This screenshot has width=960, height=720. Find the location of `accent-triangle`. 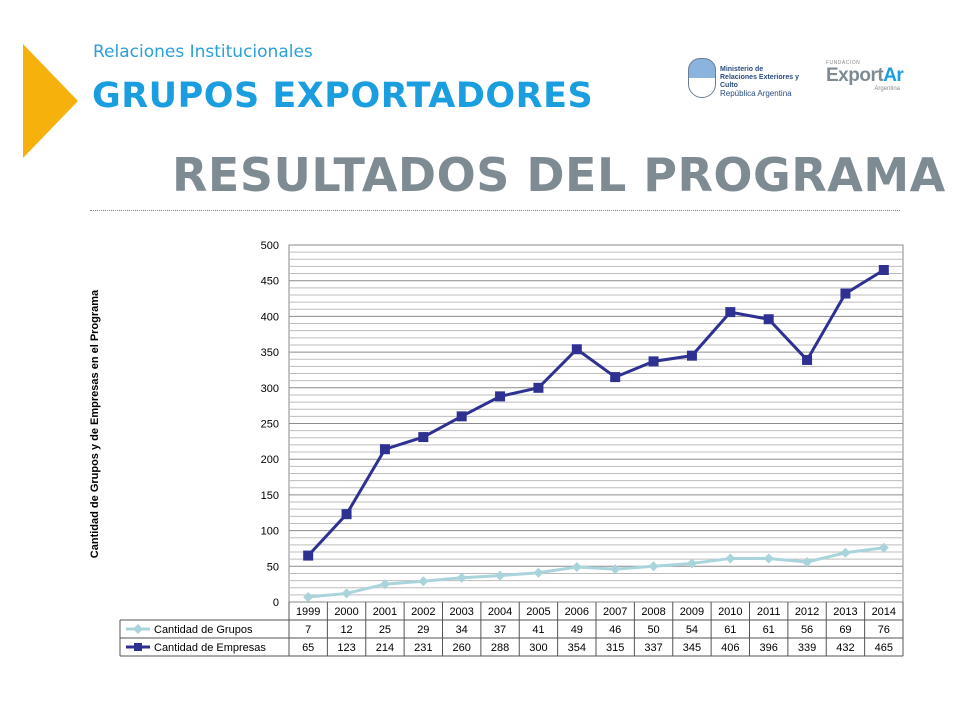

accent-triangle is located at coordinates (50, 101).